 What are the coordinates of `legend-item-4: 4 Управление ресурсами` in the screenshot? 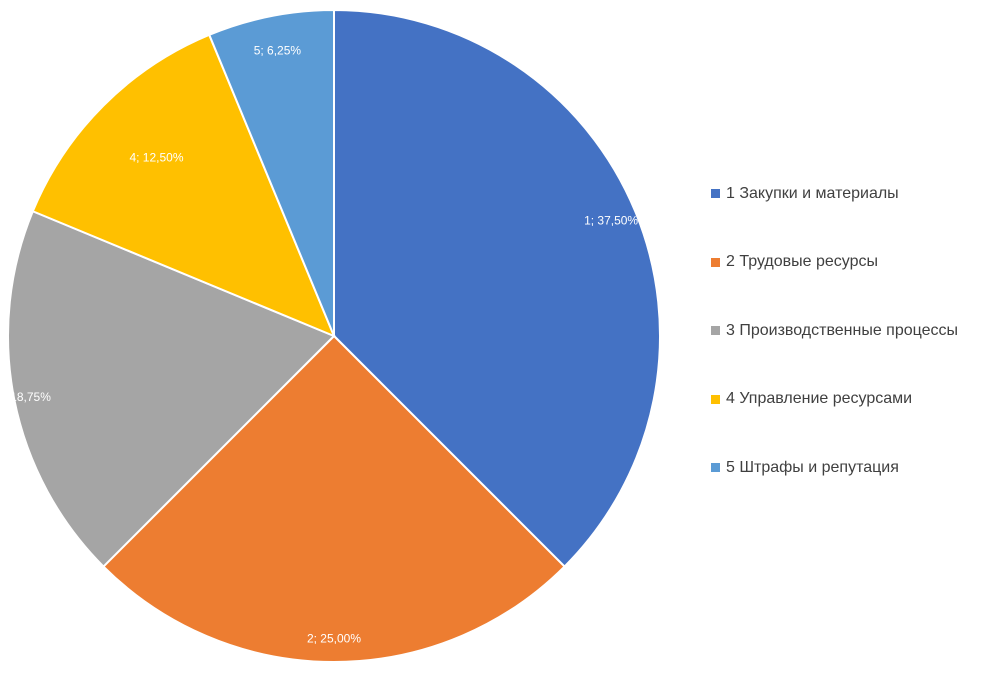 It's located at (856, 399).